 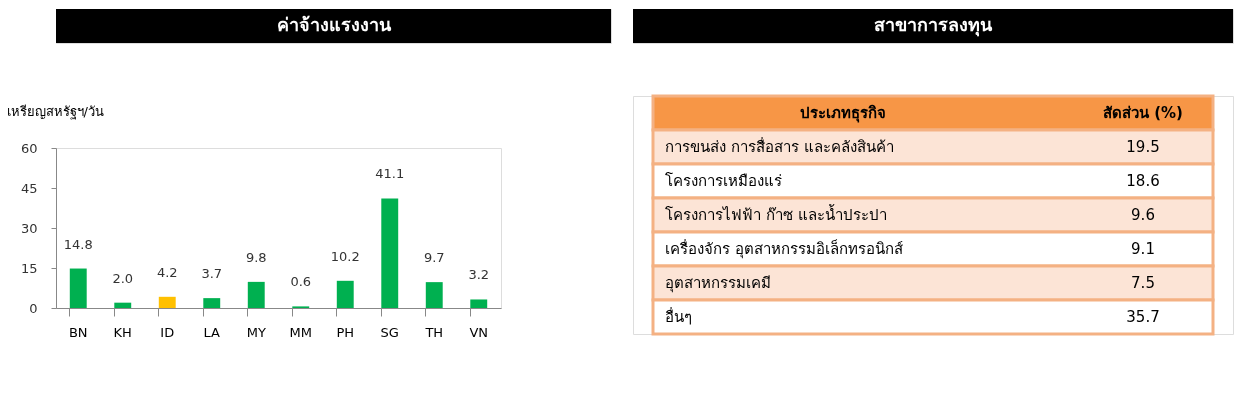 I want to click on text: 9.6, so click(x=1143, y=215).